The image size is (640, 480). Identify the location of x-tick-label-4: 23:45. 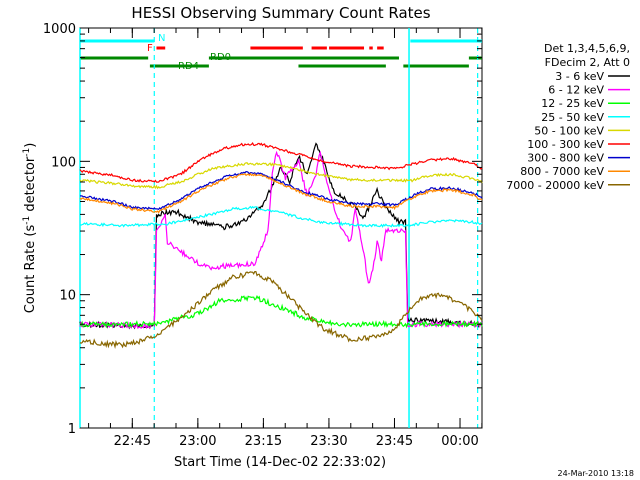
(394, 441).